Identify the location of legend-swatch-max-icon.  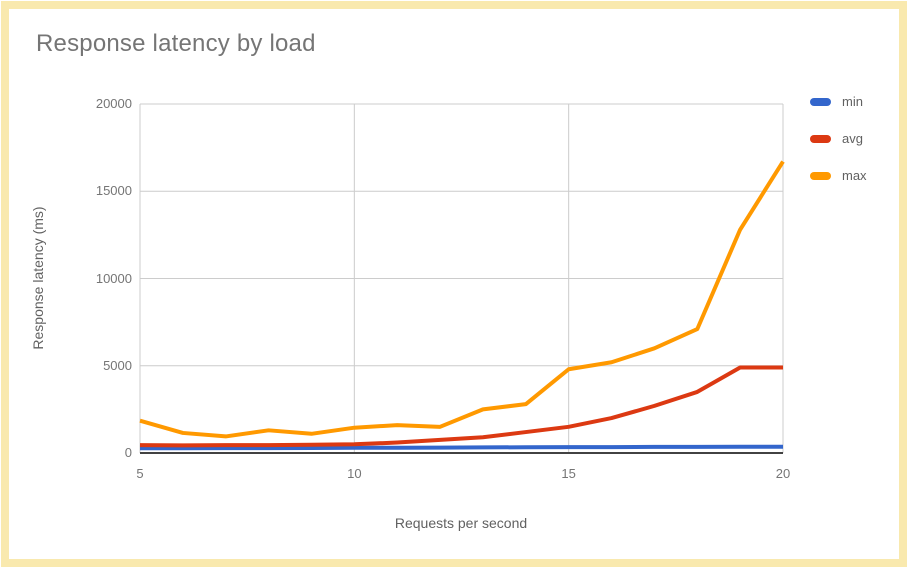
(820, 175).